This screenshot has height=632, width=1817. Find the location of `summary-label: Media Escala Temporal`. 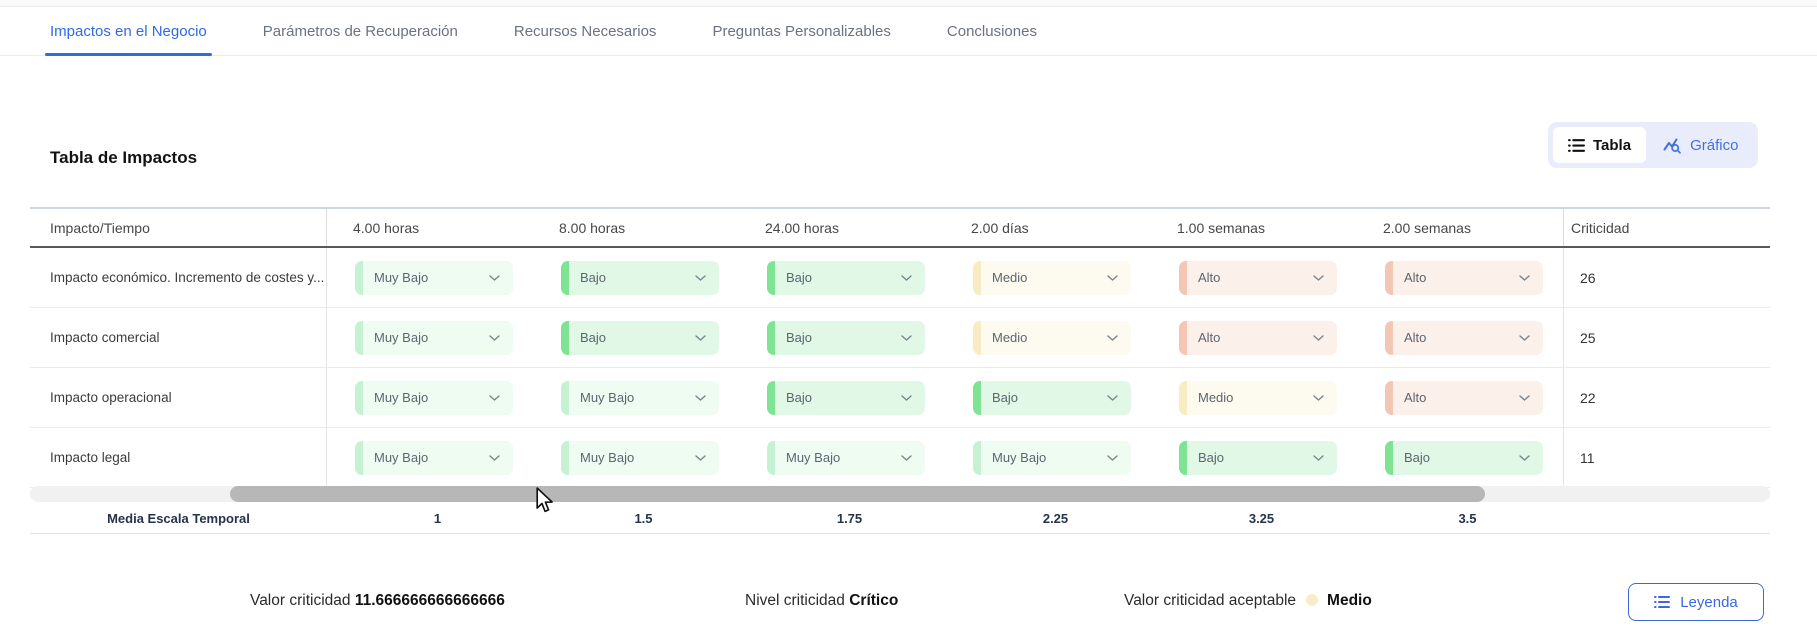

summary-label: Media Escala Temporal is located at coordinates (178, 518).